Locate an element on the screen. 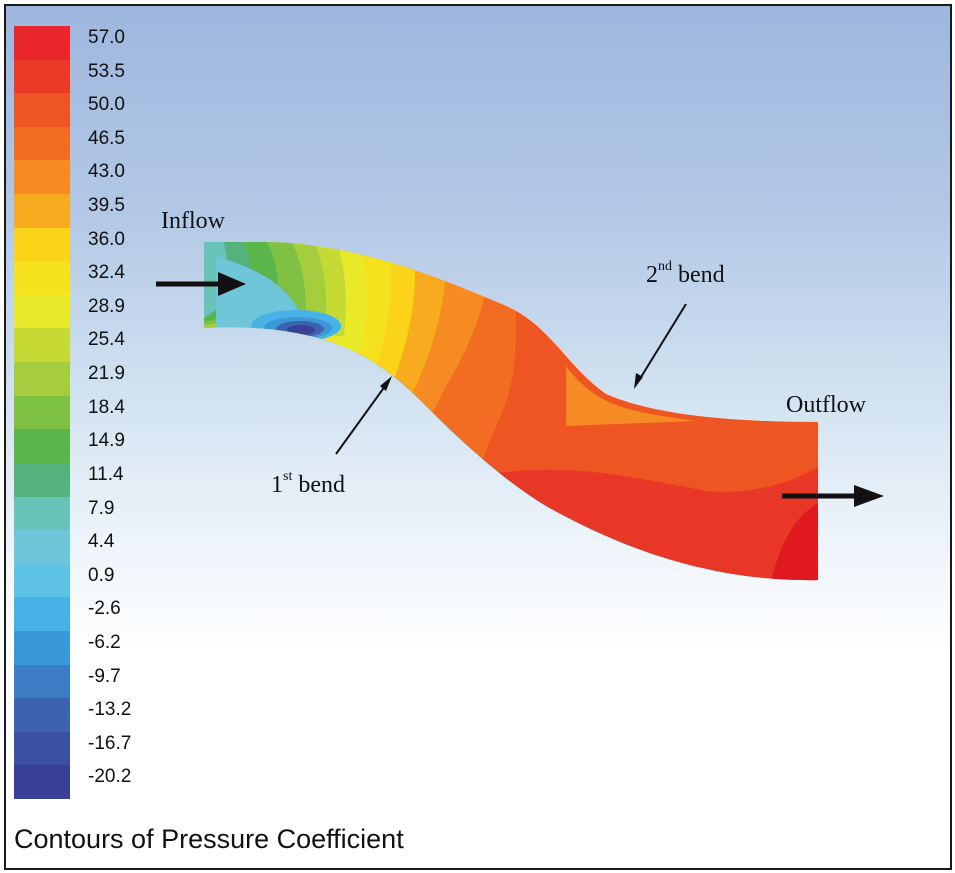  legend-value-label: 43.0 is located at coordinates (106, 172).